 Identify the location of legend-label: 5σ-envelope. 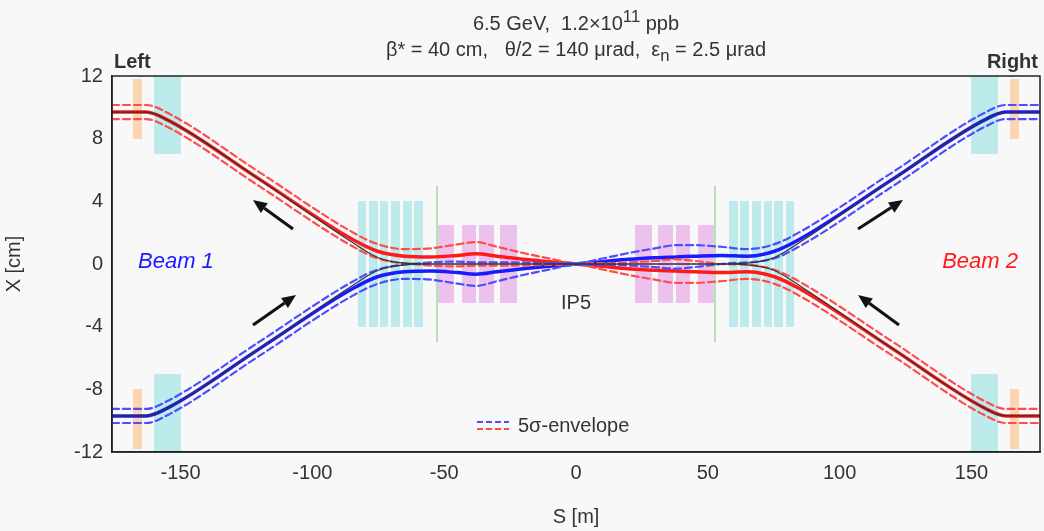
(574, 425).